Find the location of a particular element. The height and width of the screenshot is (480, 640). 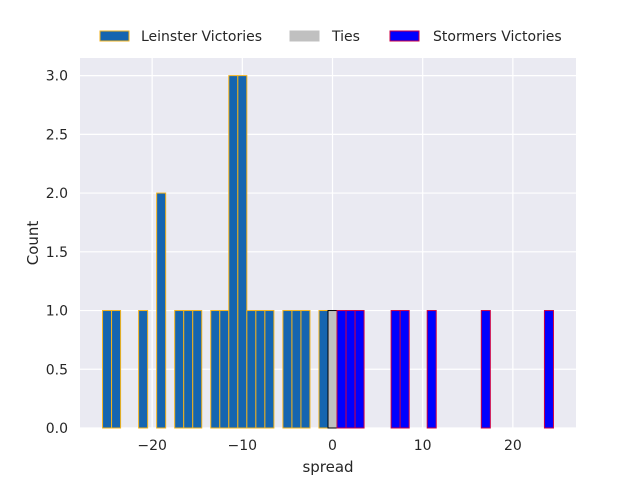

y-tick-label: 1.5 is located at coordinates (57, 253).